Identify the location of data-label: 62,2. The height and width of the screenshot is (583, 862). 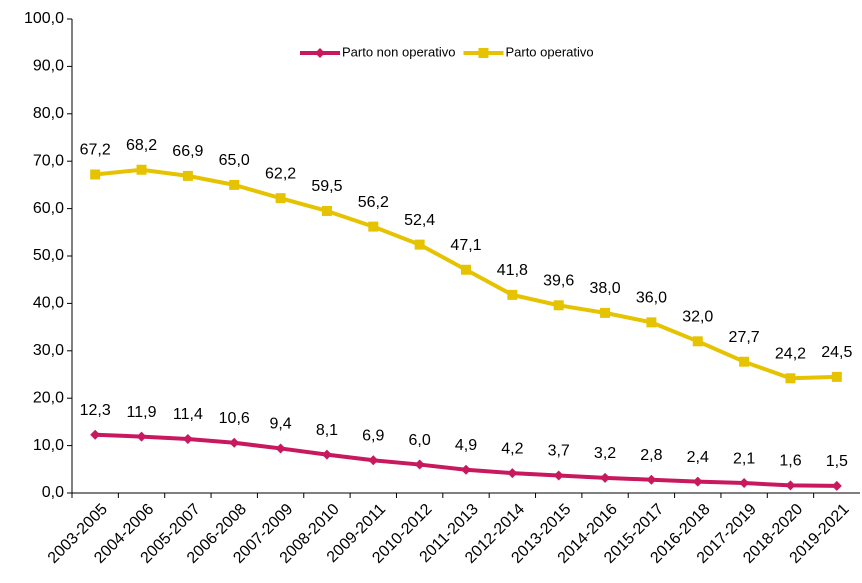
(280, 173).